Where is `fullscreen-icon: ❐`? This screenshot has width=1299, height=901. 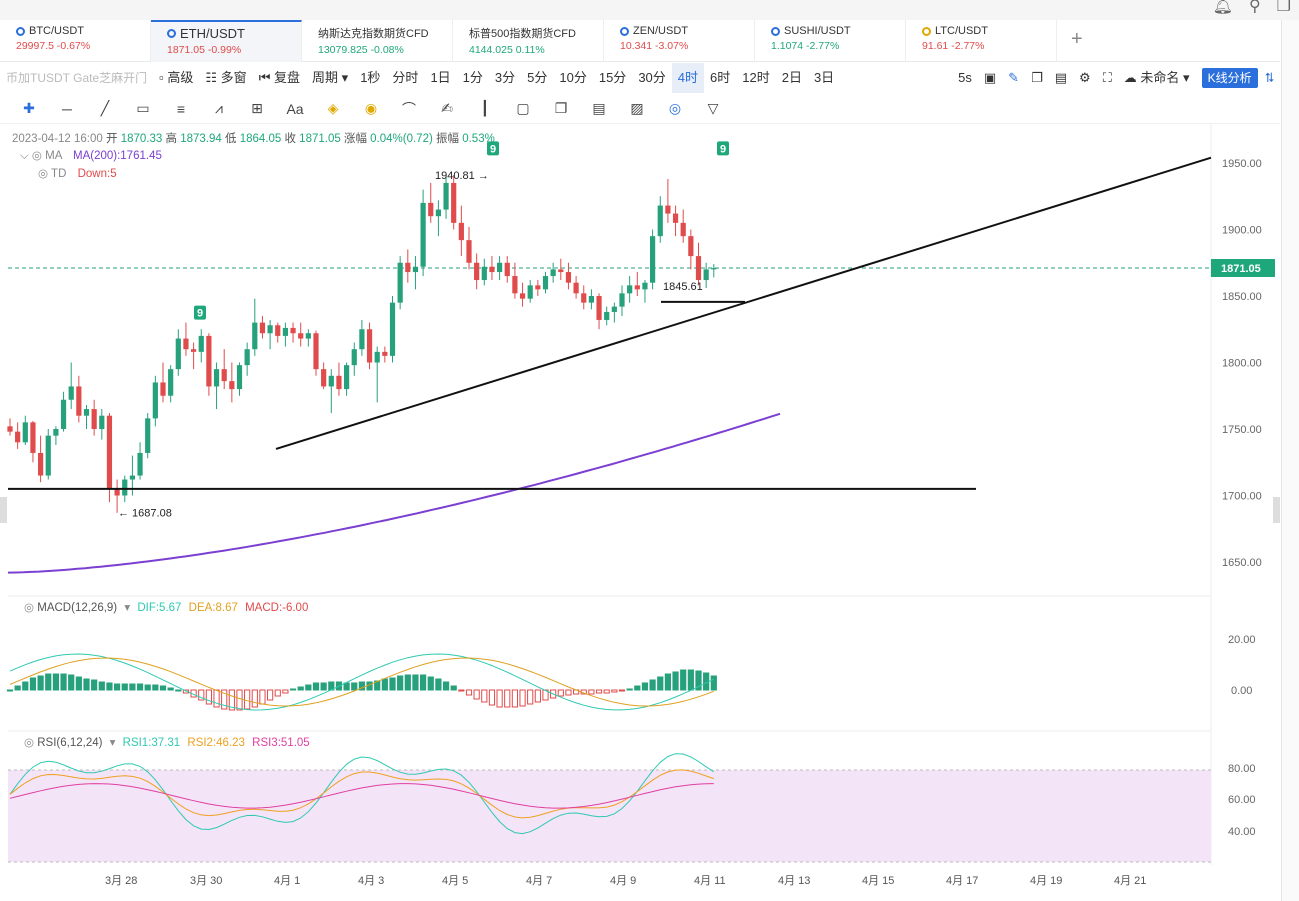
fullscreen-icon: ❐ is located at coordinates (1283, 7).